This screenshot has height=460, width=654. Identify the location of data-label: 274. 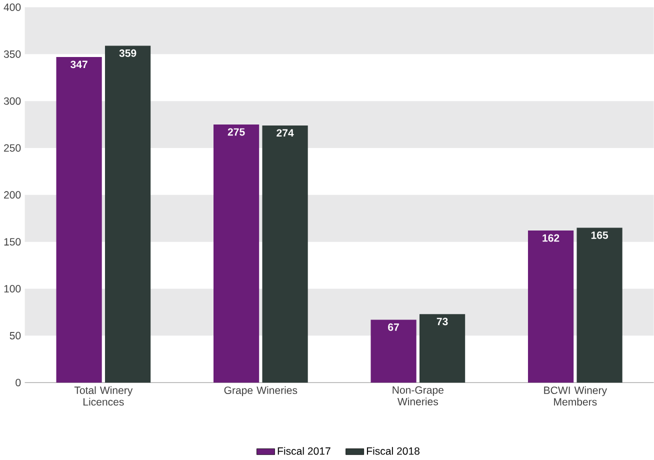
(285, 132).